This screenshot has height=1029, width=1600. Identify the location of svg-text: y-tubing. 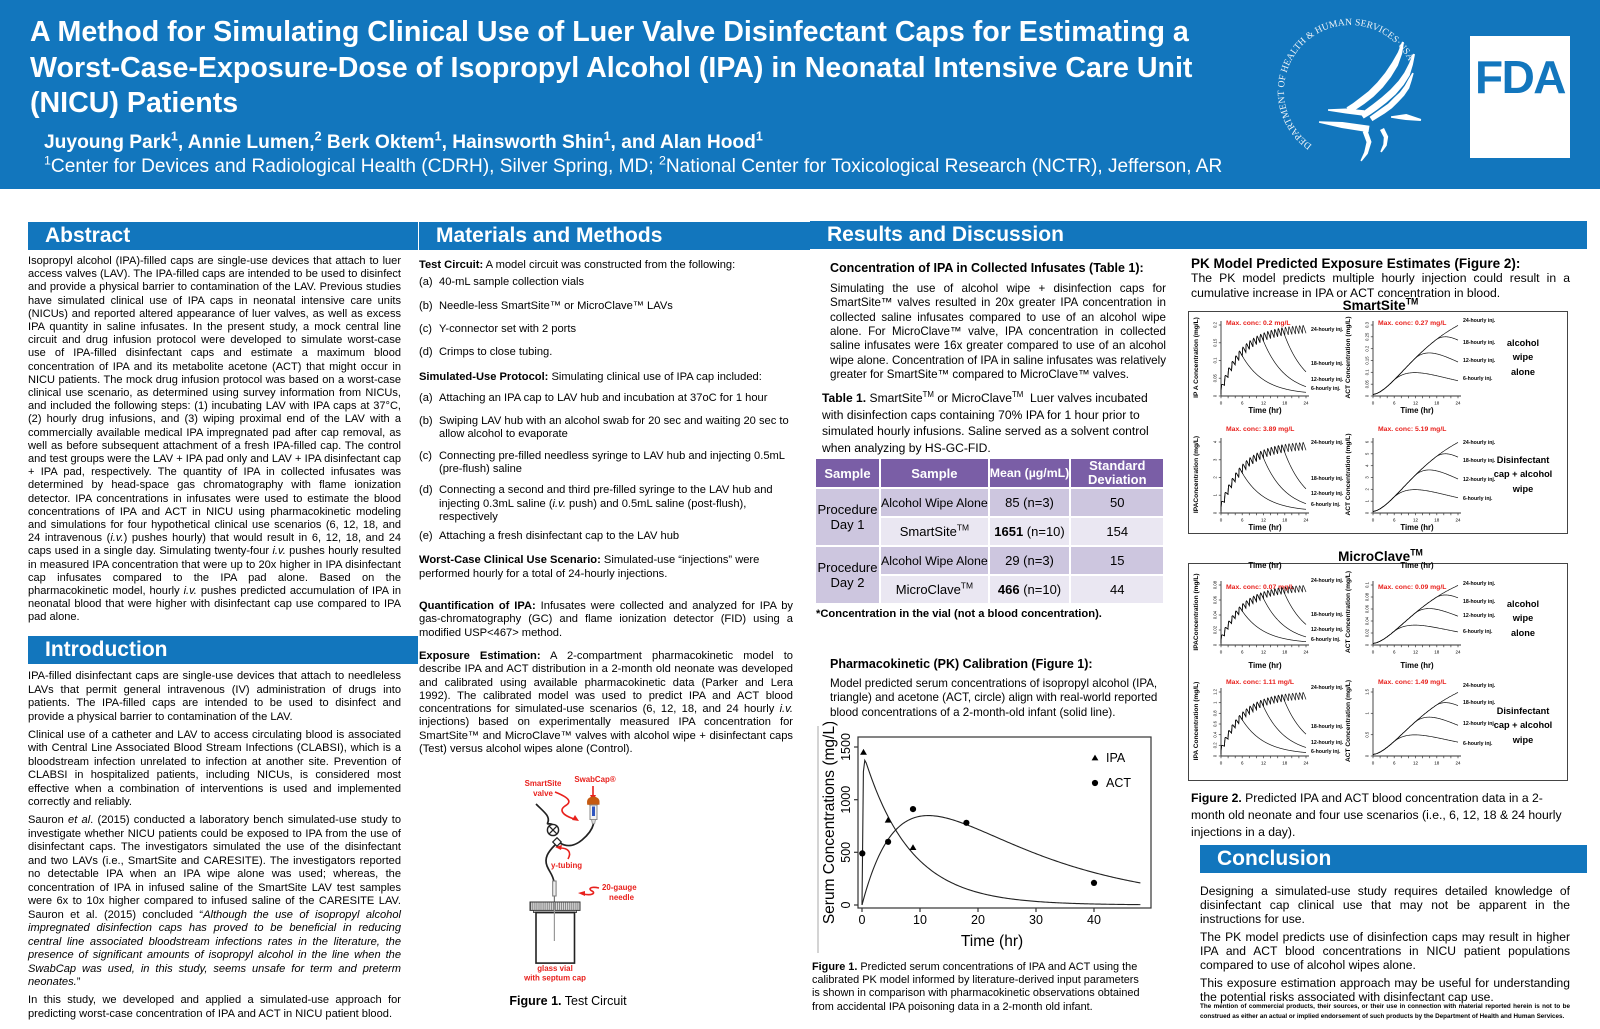
(566, 865).